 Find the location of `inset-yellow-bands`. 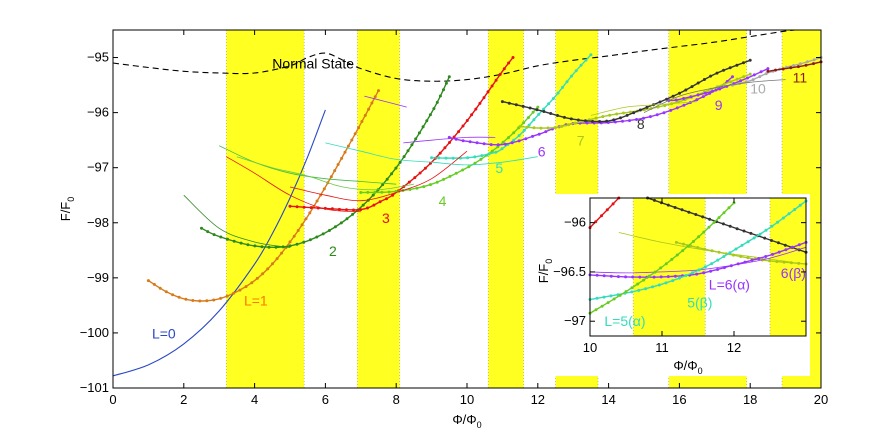

inset-yellow-bands is located at coordinates (719, 267).